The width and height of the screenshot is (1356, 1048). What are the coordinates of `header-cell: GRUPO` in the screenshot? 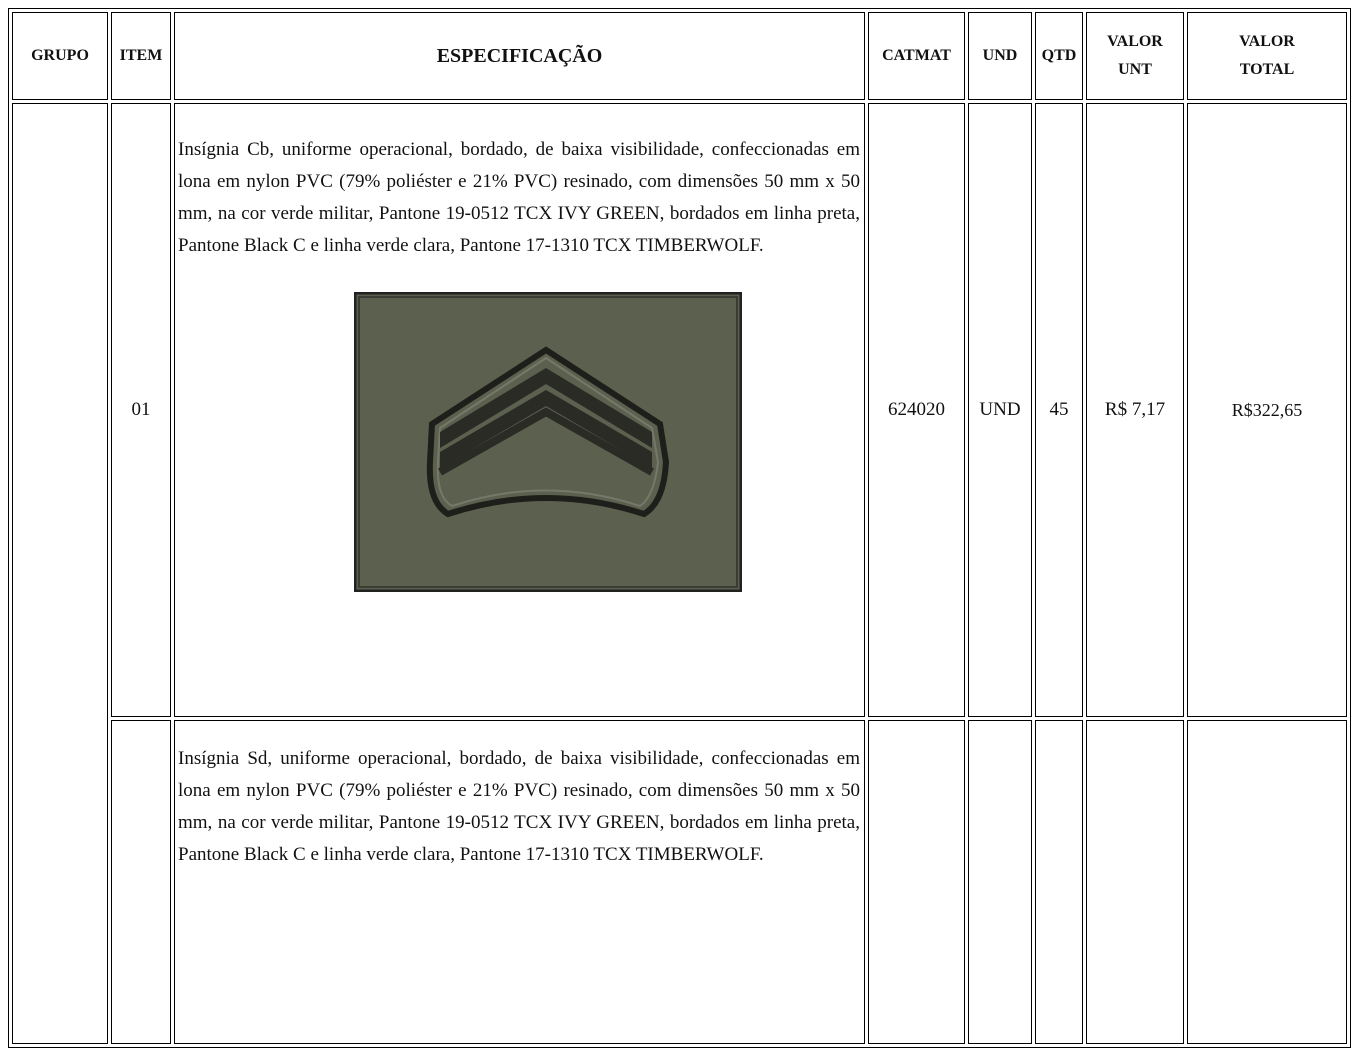 It's located at (60, 56).